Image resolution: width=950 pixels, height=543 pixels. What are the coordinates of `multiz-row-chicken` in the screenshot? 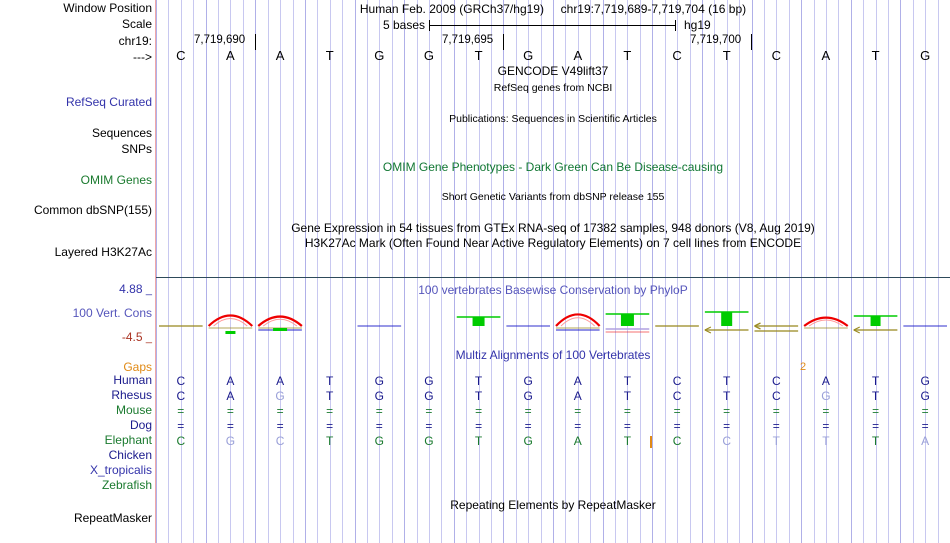 It's located at (553, 457).